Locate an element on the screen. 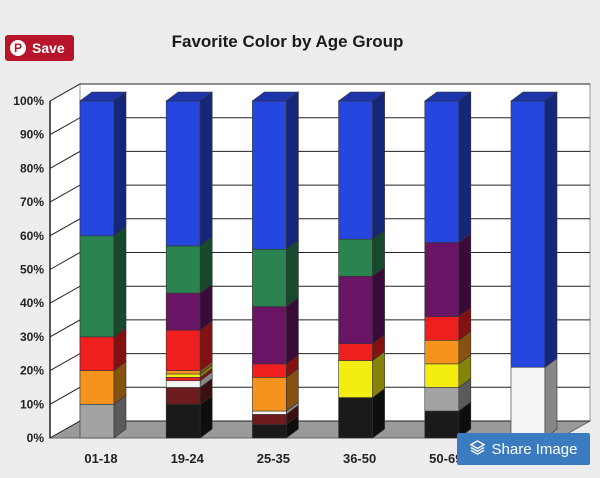  y-tick-label: 100% is located at coordinates (28, 101).